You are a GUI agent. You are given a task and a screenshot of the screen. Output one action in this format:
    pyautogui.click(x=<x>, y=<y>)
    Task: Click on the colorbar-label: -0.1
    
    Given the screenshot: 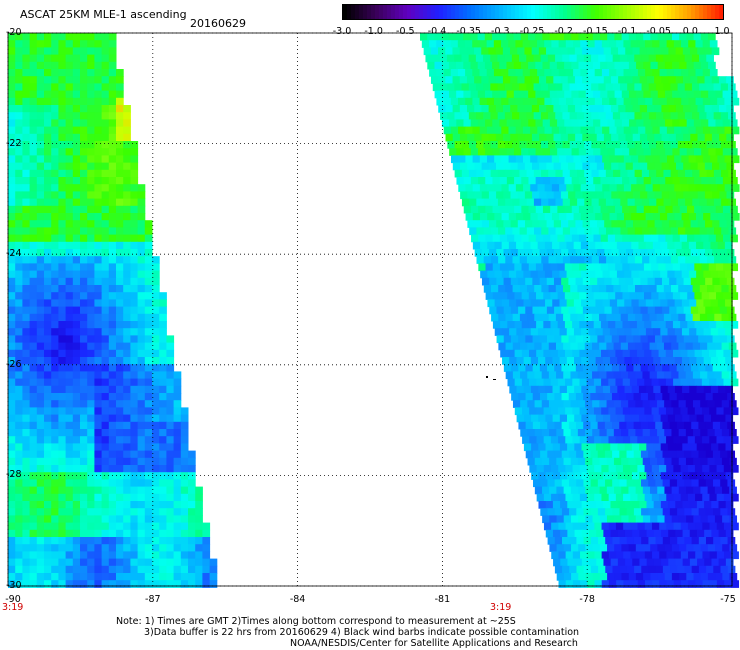 What is the action you would take?
    pyautogui.click(x=627, y=31)
    